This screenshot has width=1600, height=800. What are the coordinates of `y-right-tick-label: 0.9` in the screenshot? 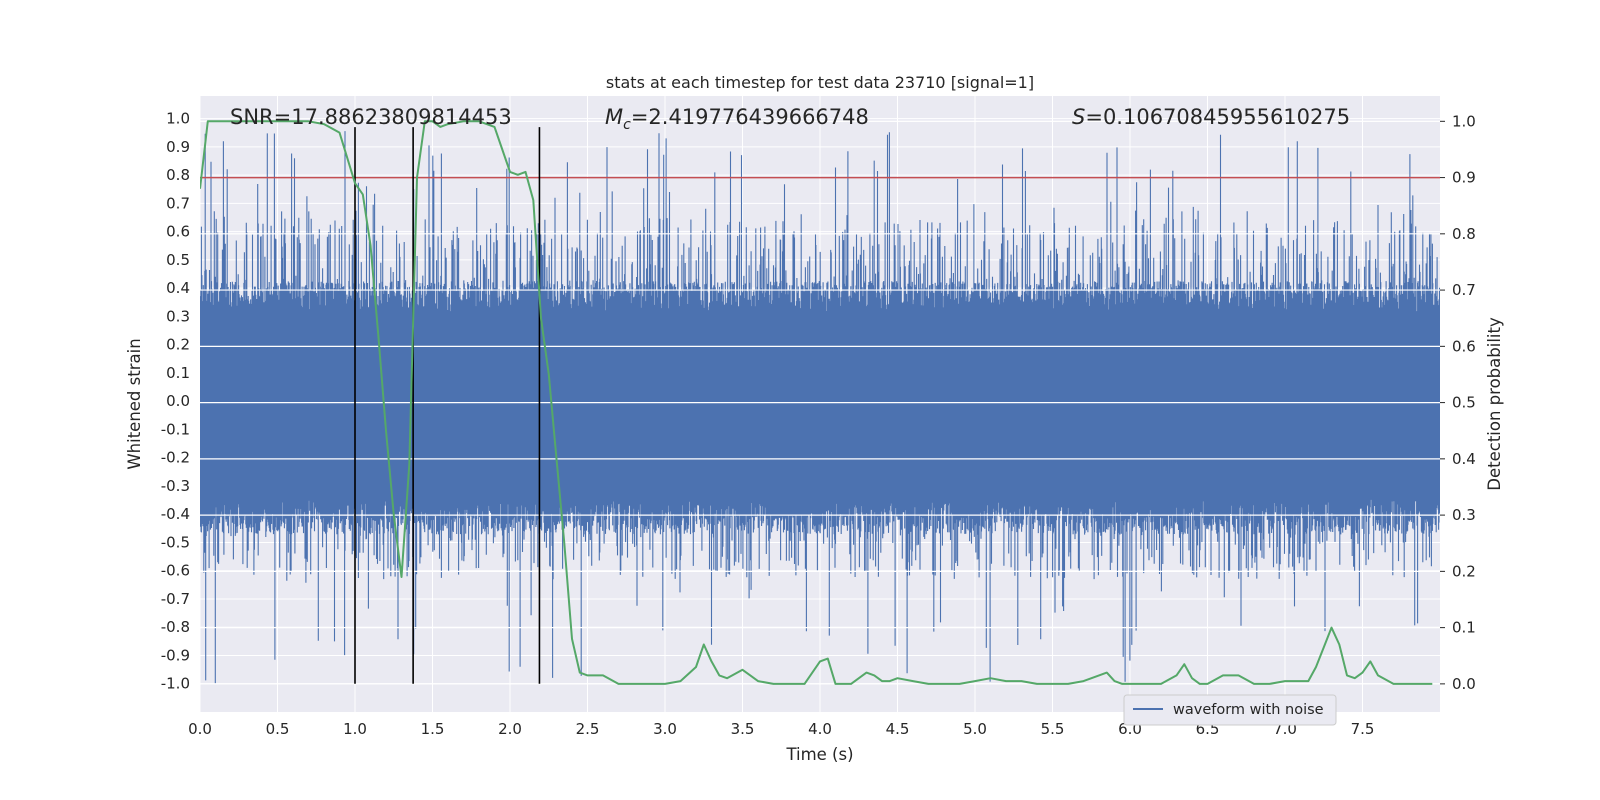 It's located at (1464, 178).